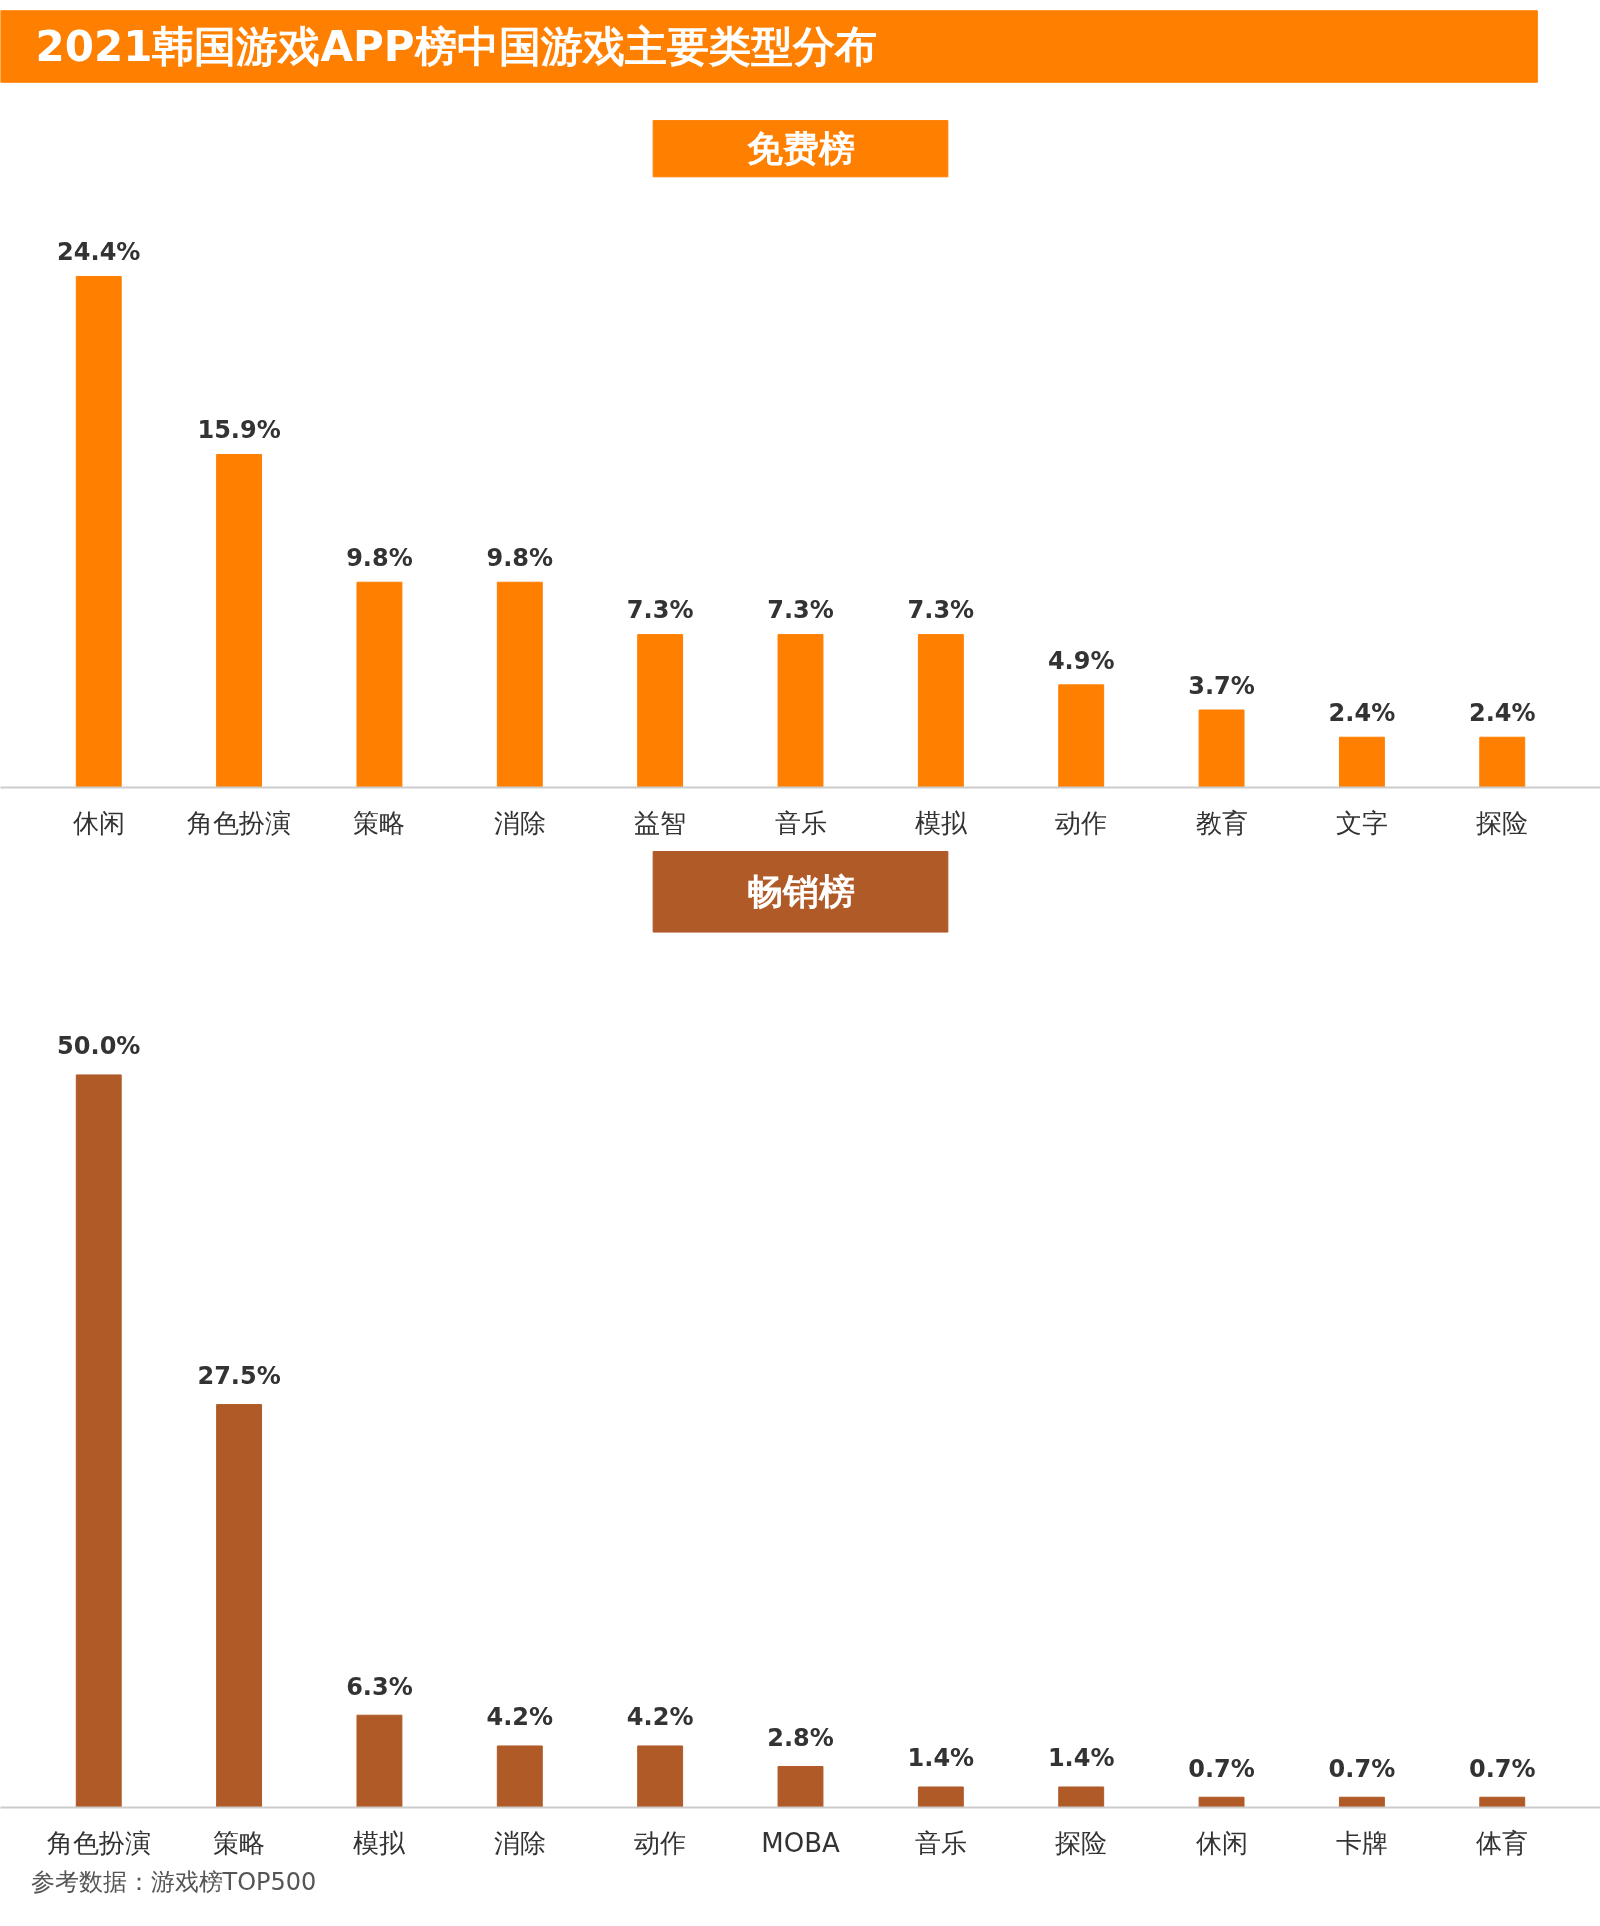 This screenshot has height=1926, width=1600. What do you see at coordinates (1221, 822) in the screenshot?
I see `x-tick-label: 教育` at bounding box center [1221, 822].